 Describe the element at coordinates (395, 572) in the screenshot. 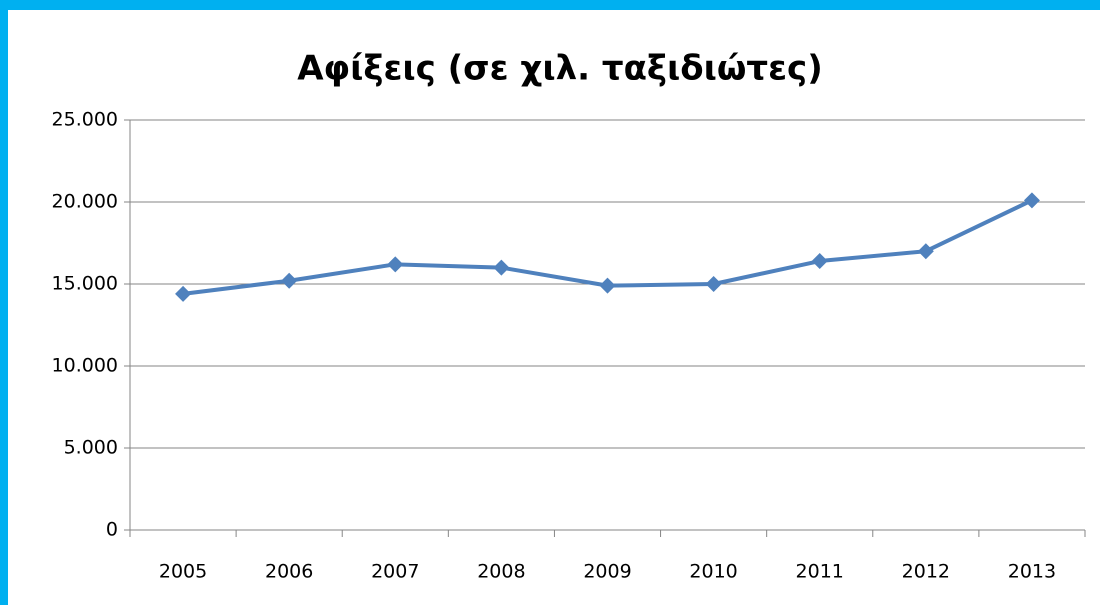

I see `x-tick-label: 2007` at that location.